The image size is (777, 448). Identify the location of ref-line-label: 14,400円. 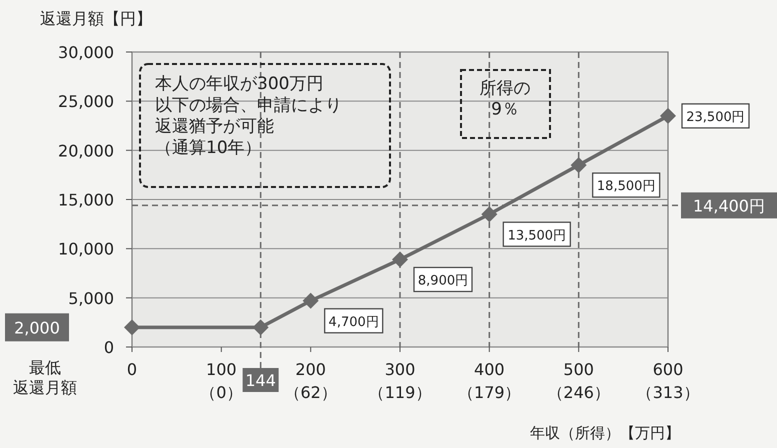
(729, 206).